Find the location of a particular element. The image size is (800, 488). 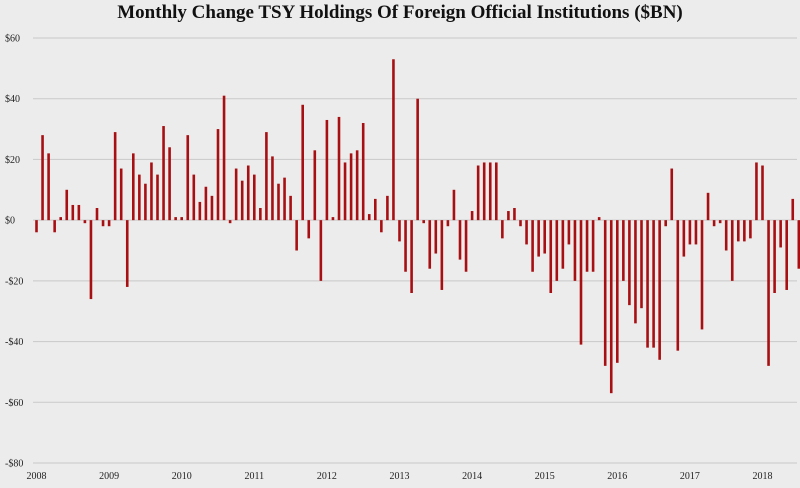

y-tick-label: $0 is located at coordinates (10, 221).